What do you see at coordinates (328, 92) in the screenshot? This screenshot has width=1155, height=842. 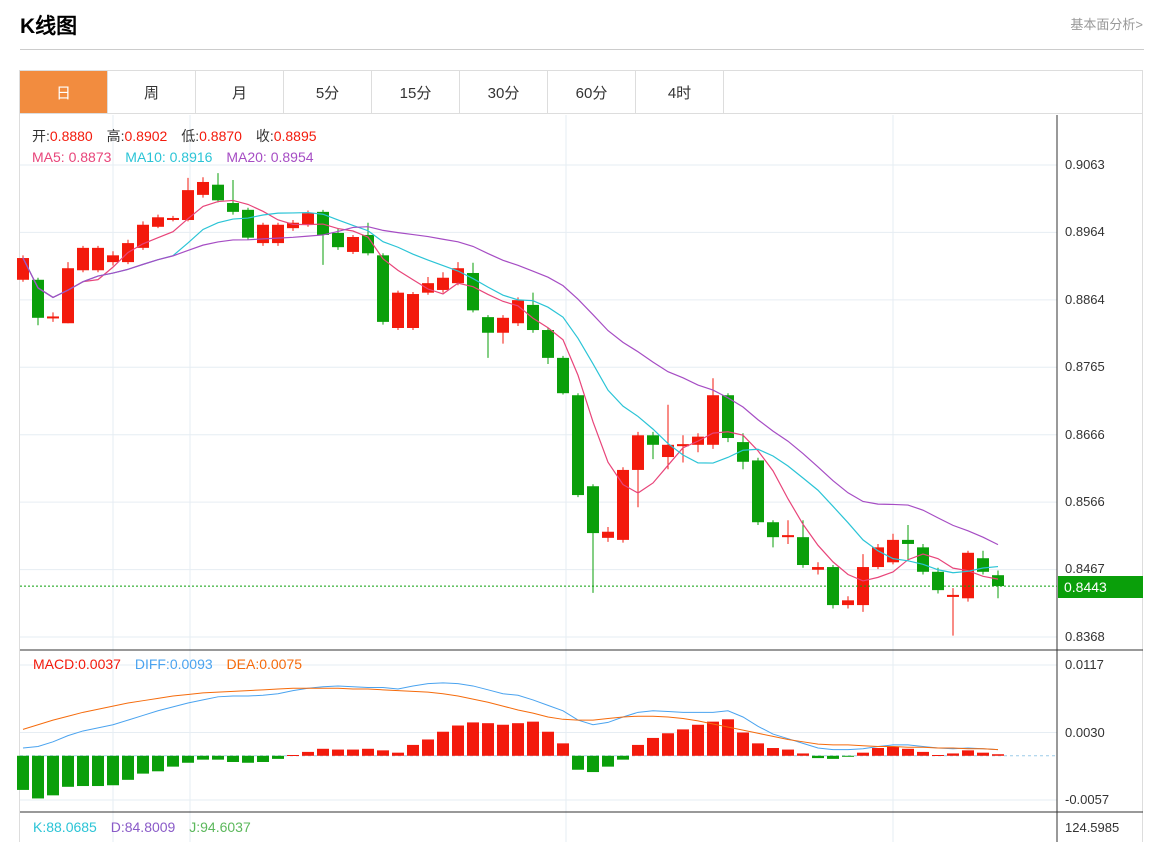 I see `tab-5min: 5分` at bounding box center [328, 92].